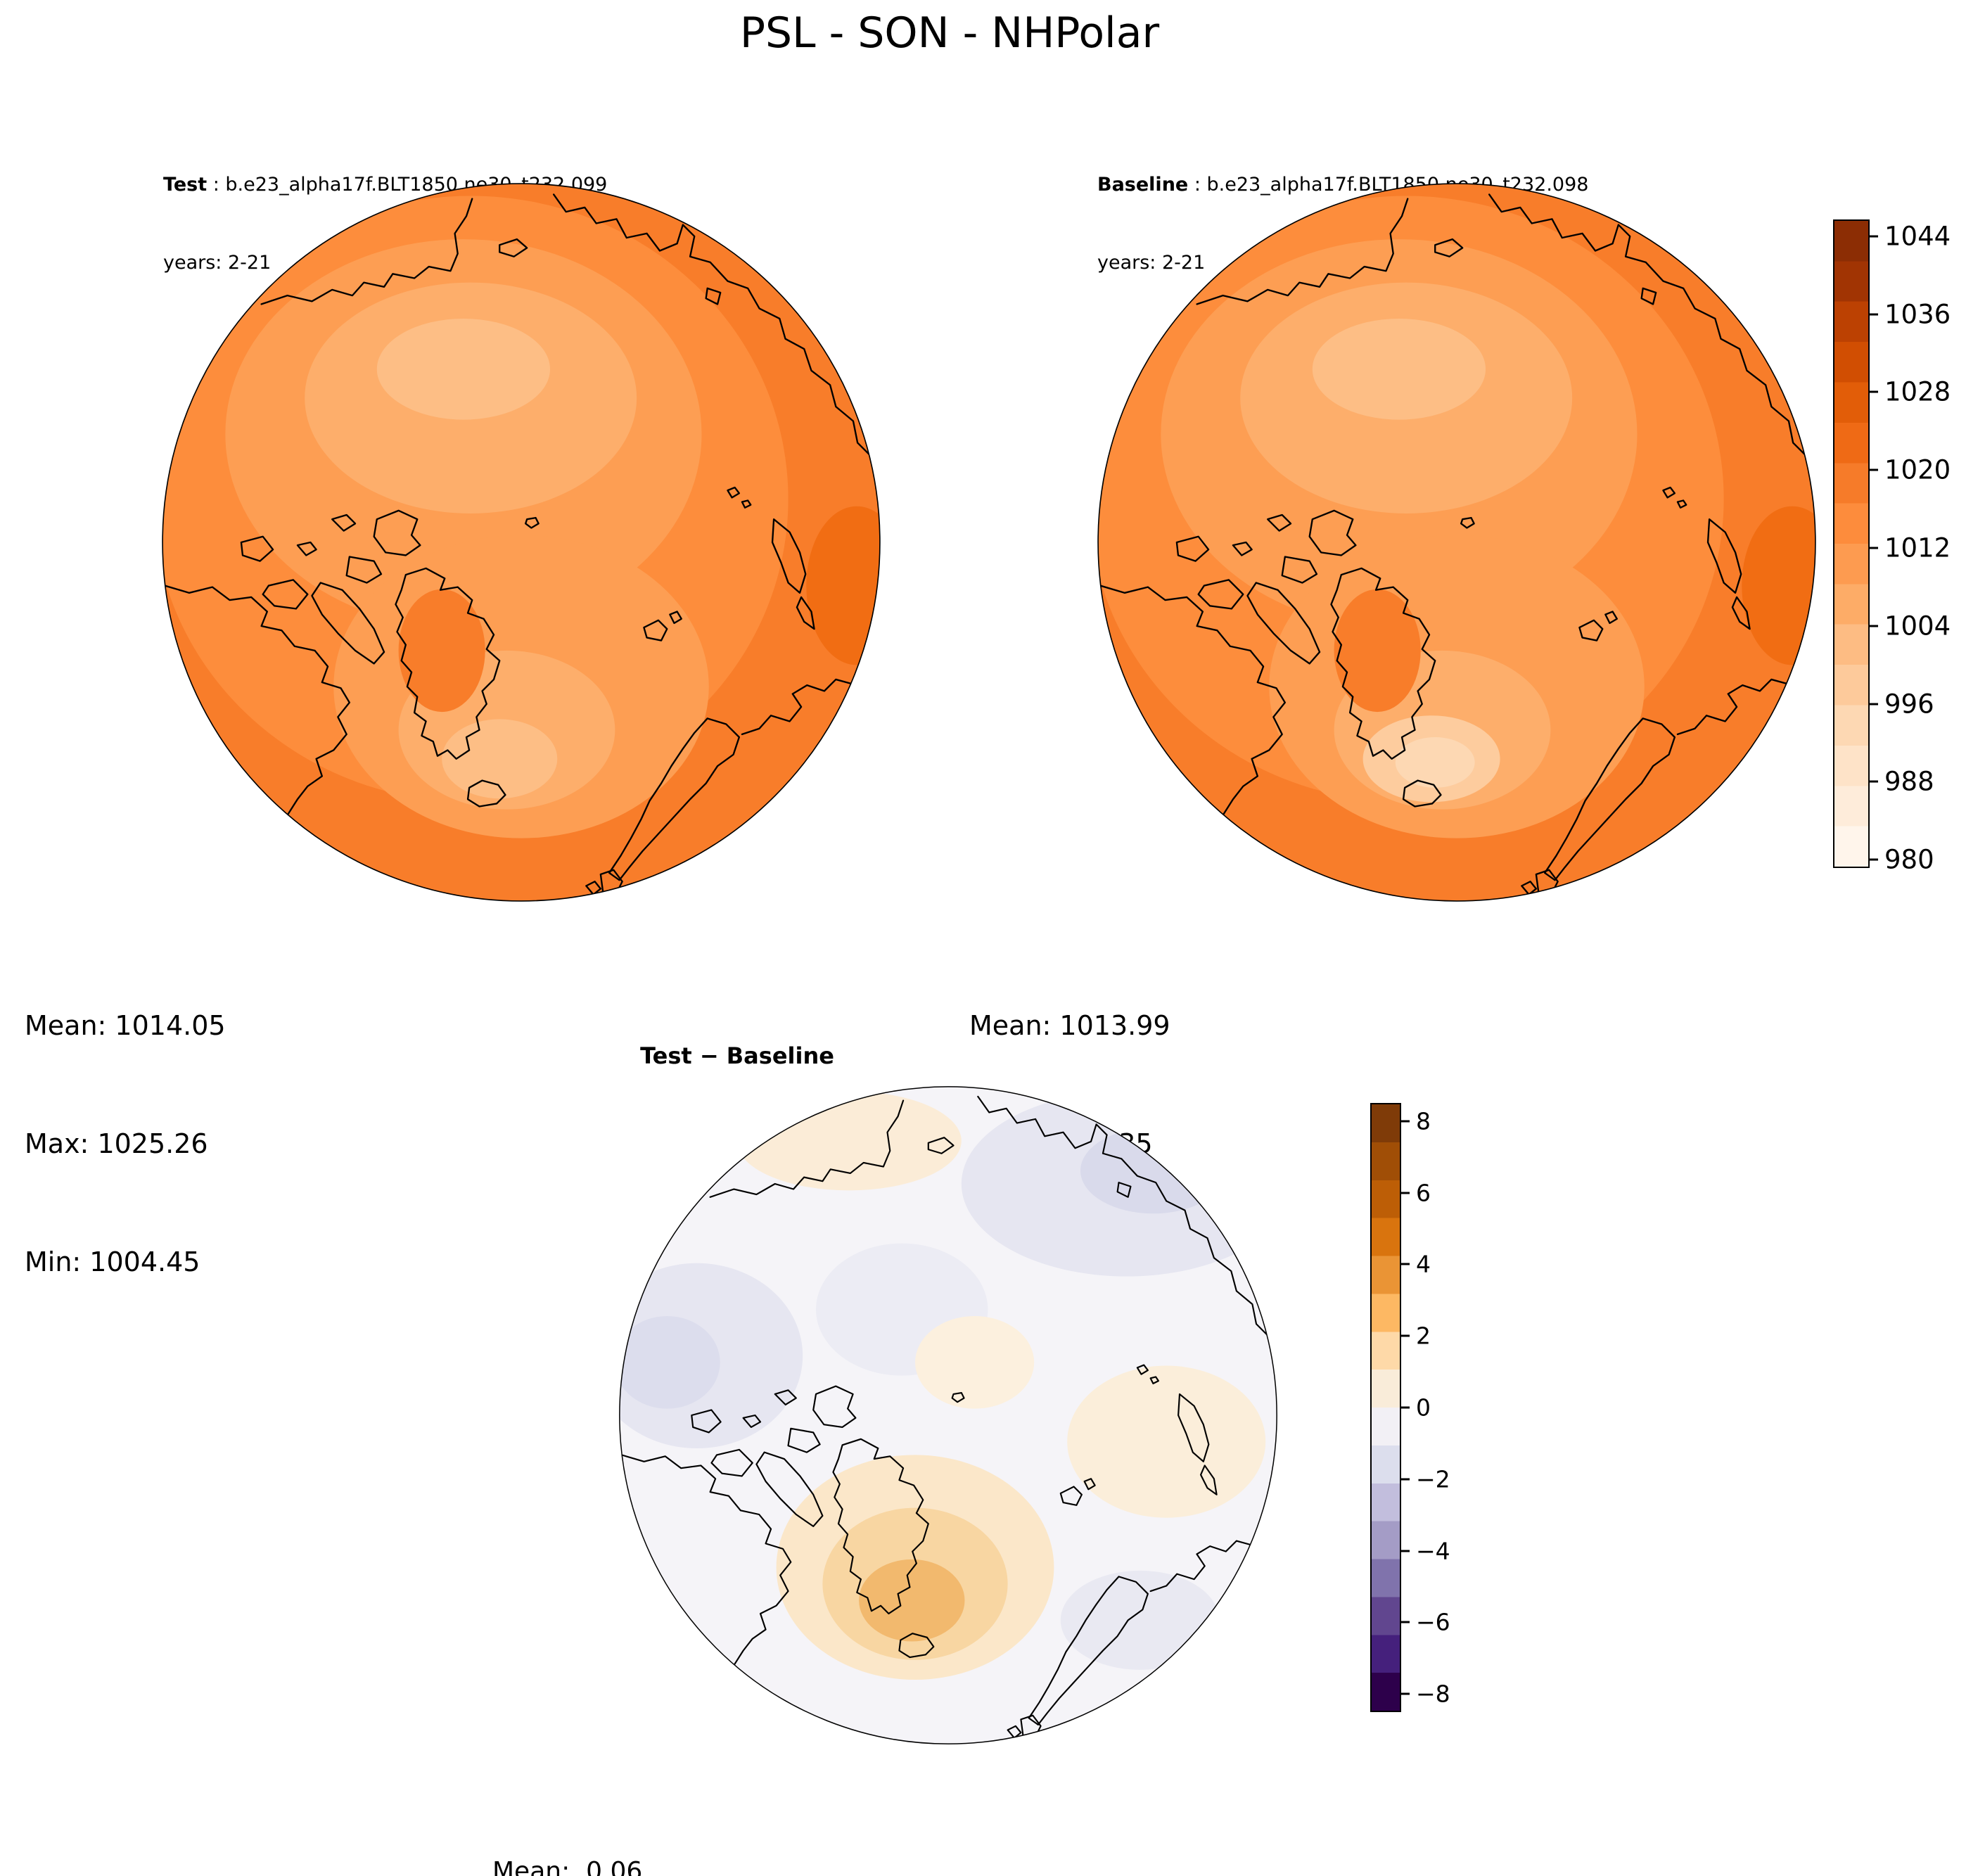 This screenshot has height=1876, width=1985. I want to click on tick-label: 8, so click(1424, 1121).